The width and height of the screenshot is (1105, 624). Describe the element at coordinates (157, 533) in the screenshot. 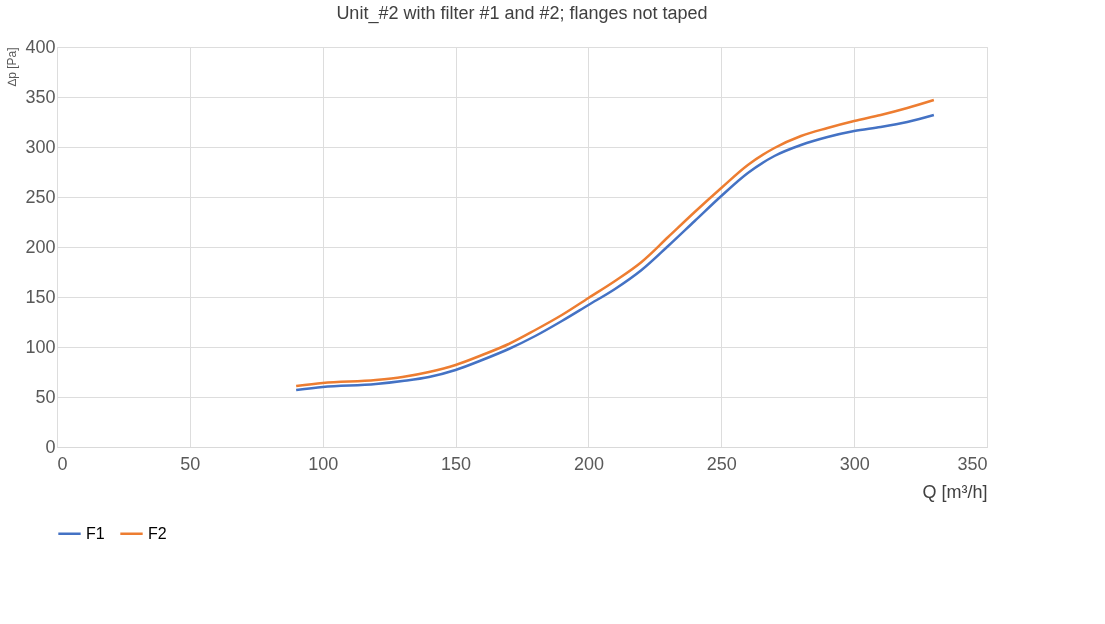

I see `legend-label: F2` at that location.